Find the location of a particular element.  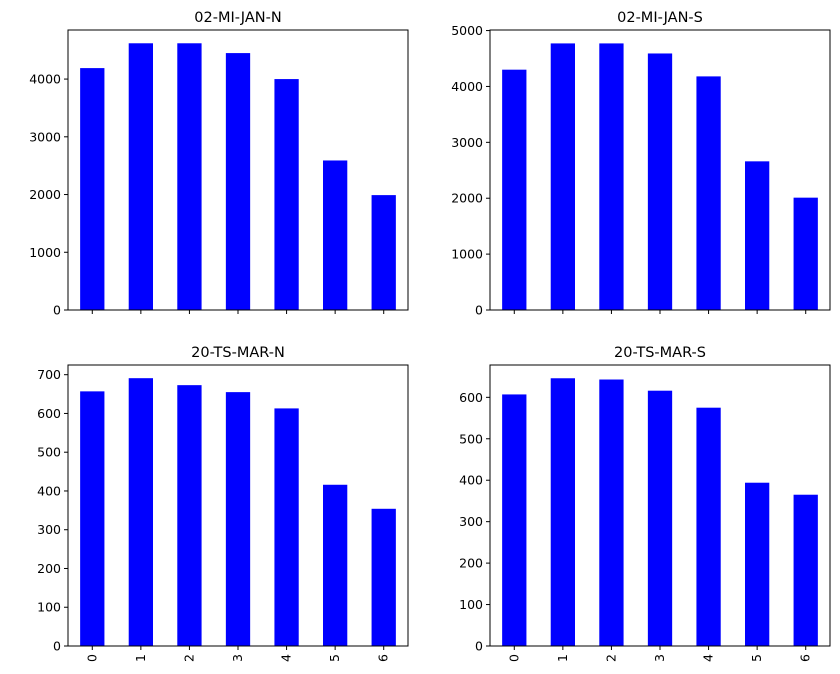

y-tick-label: 5000 is located at coordinates (467, 30).